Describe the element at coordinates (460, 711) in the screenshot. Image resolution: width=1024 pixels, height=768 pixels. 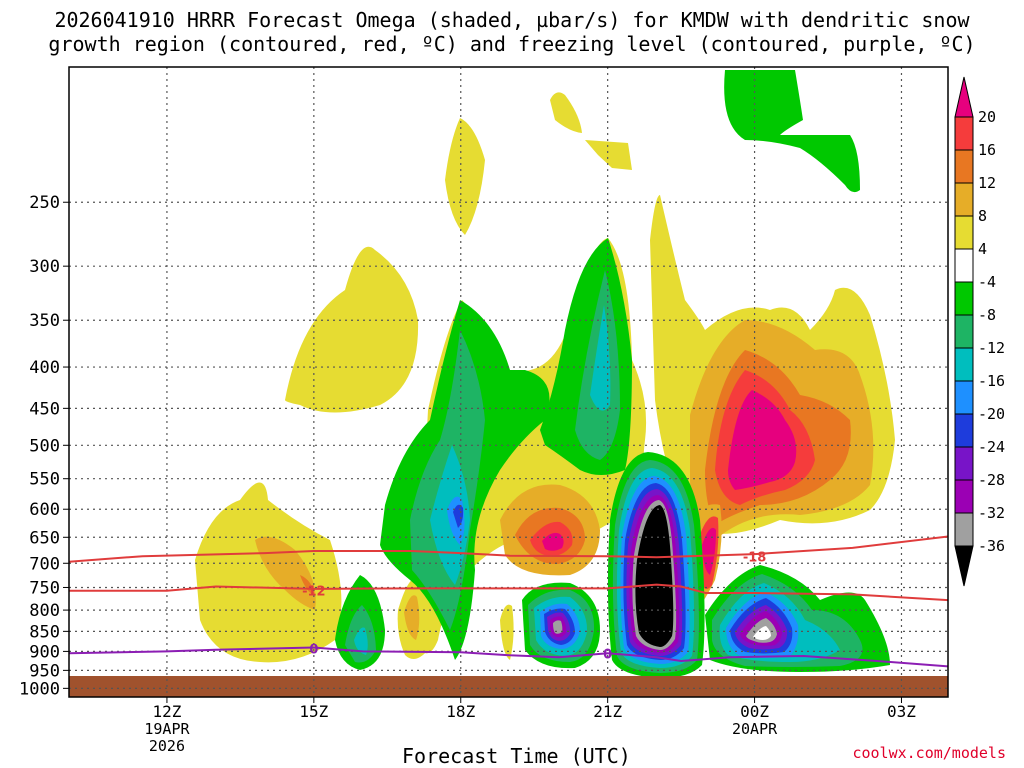
I see `x-tick-label: 18Z` at that location.